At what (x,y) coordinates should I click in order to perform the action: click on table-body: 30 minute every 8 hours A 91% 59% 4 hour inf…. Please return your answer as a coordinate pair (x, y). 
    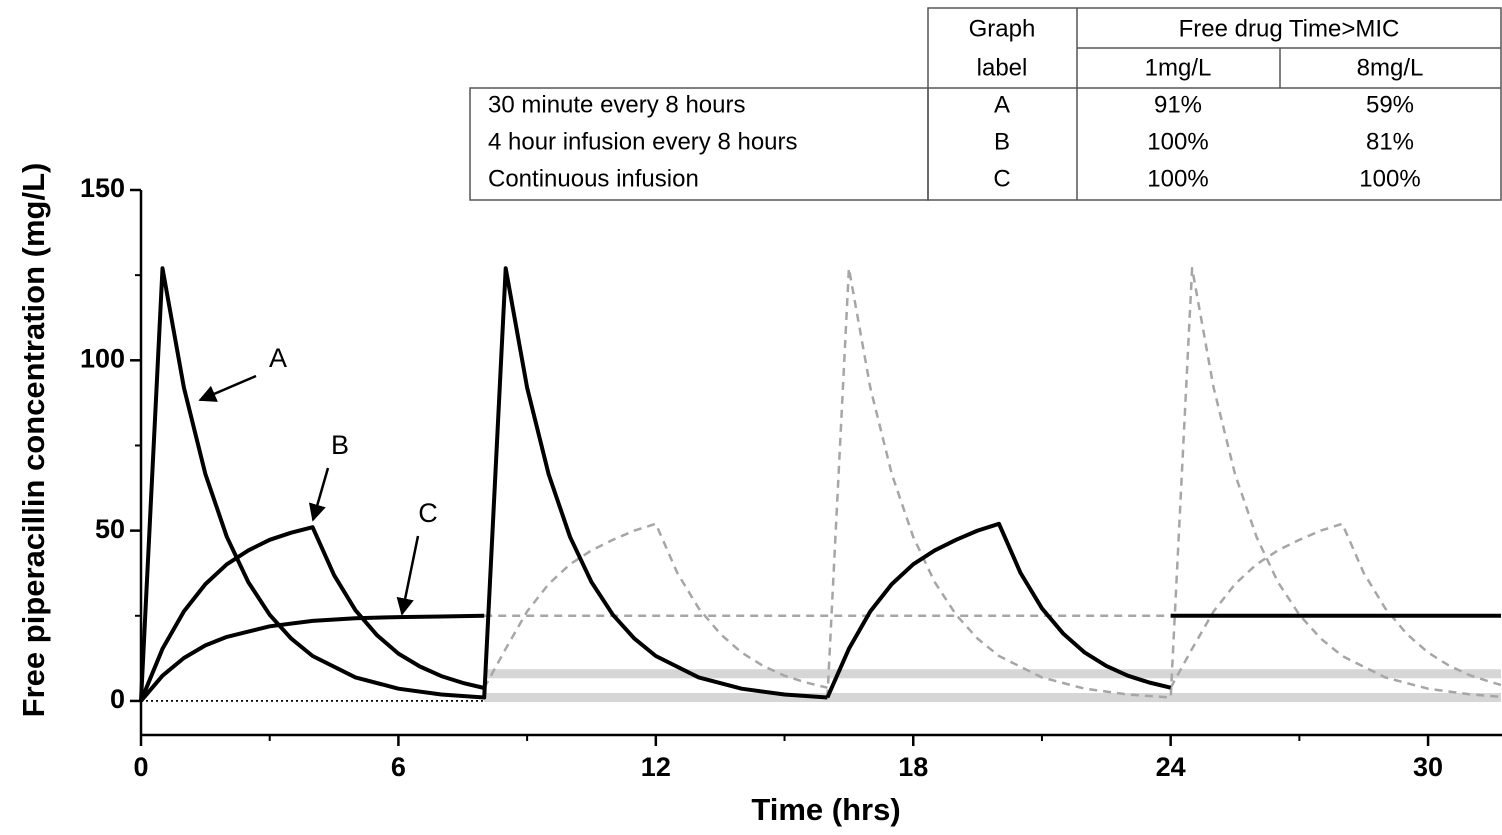
    Looking at the image, I should click on (954, 141).